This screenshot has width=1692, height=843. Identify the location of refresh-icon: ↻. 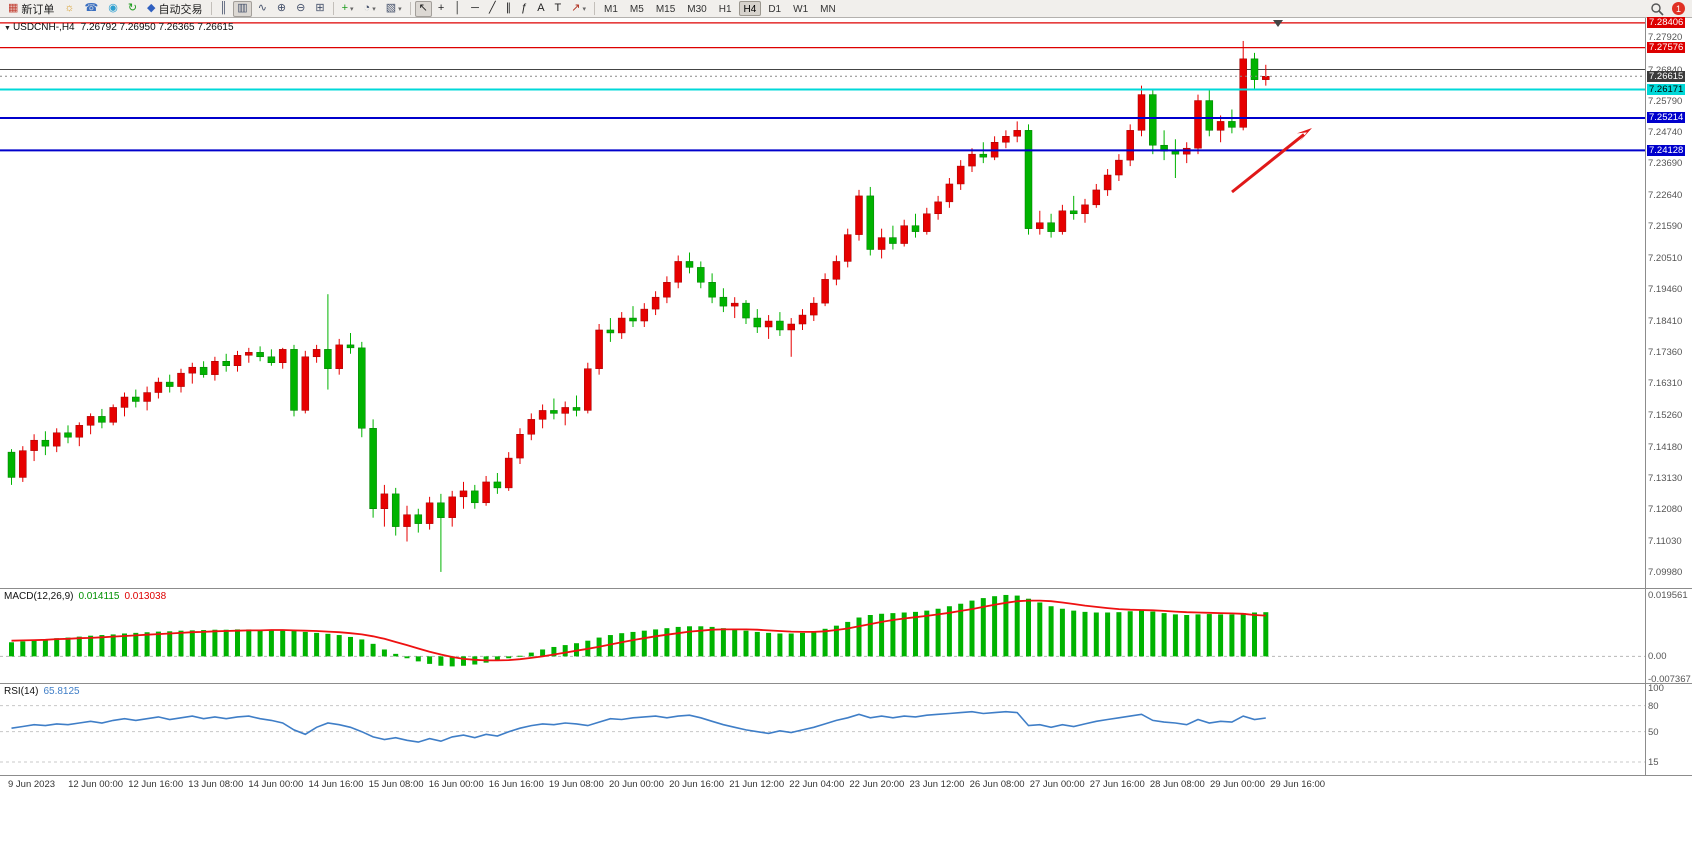
(132, 9).